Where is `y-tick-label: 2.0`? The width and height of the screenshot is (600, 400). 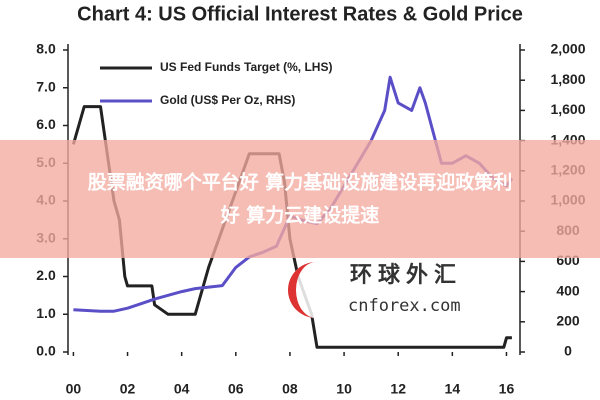 y-tick-label: 2.0 is located at coordinates (46, 275).